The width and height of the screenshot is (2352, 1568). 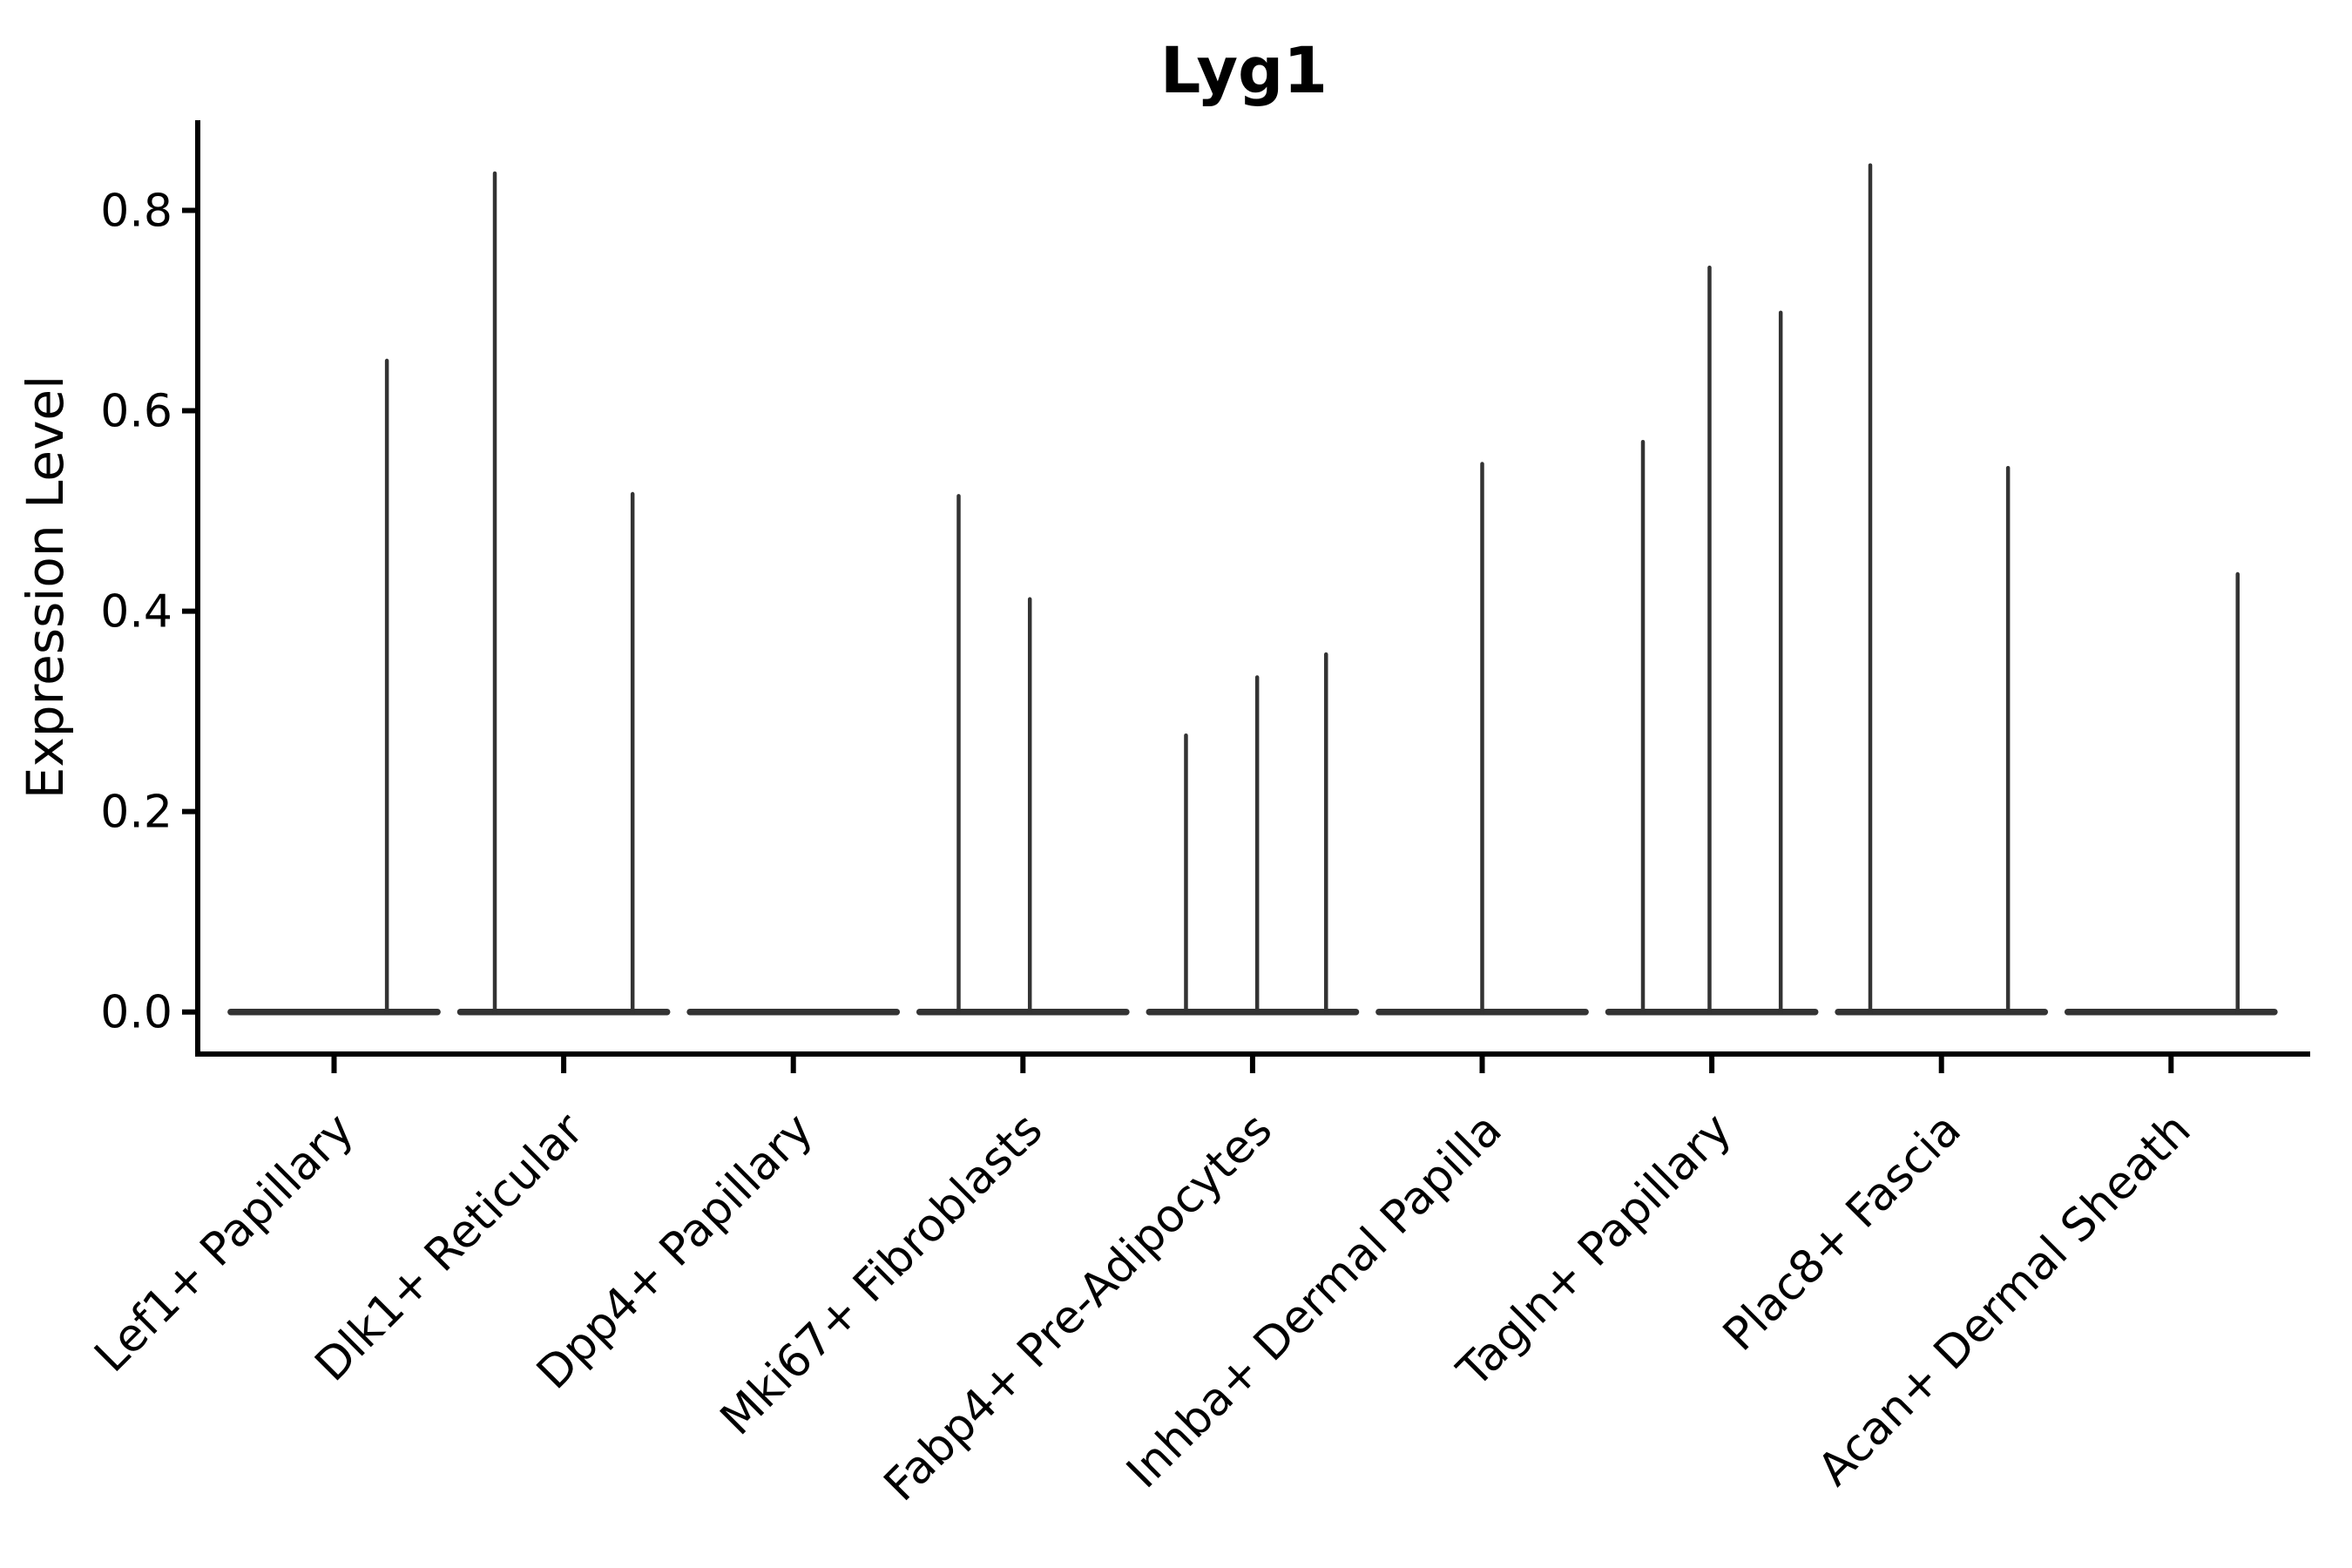 What do you see at coordinates (136, 412) in the screenshot?
I see `y-tick-label: 0.6` at bounding box center [136, 412].